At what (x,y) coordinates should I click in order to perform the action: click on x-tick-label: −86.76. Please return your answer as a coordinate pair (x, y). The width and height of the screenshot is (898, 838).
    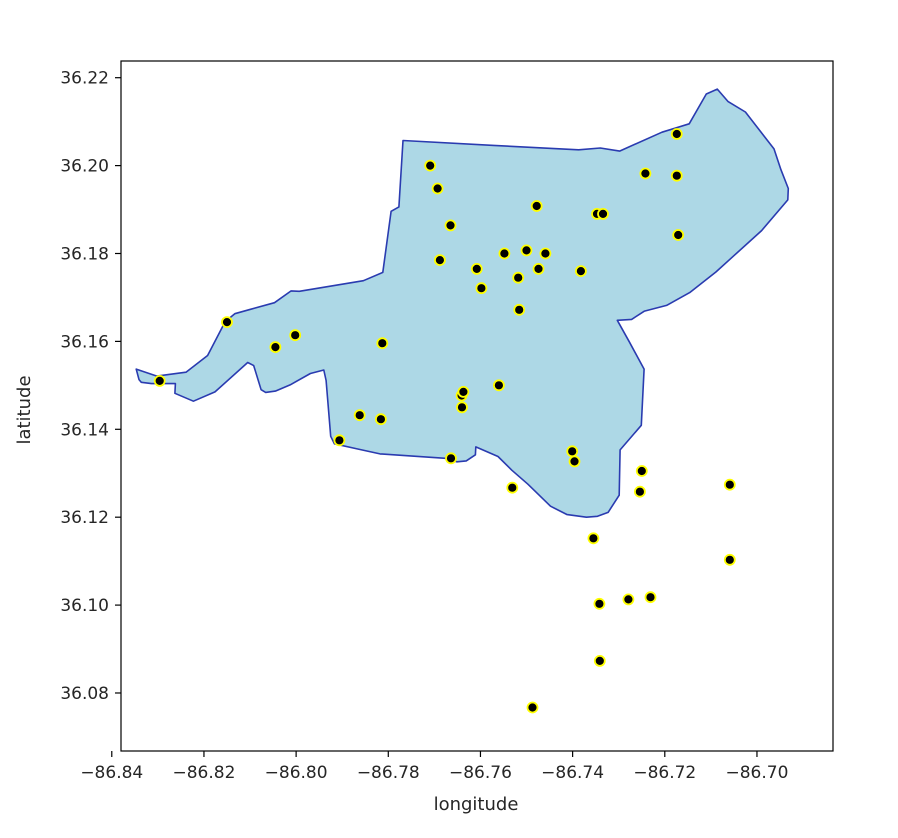
    Looking at the image, I should click on (480, 773).